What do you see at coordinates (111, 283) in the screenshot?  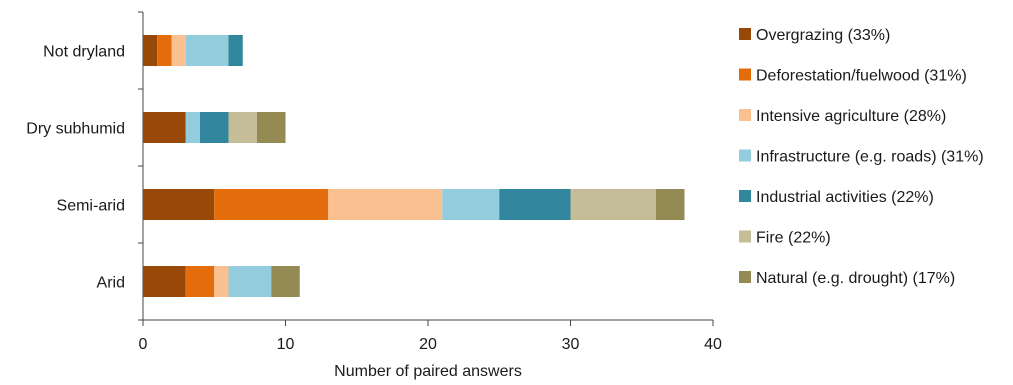 I see `category-label: Arid` at bounding box center [111, 283].